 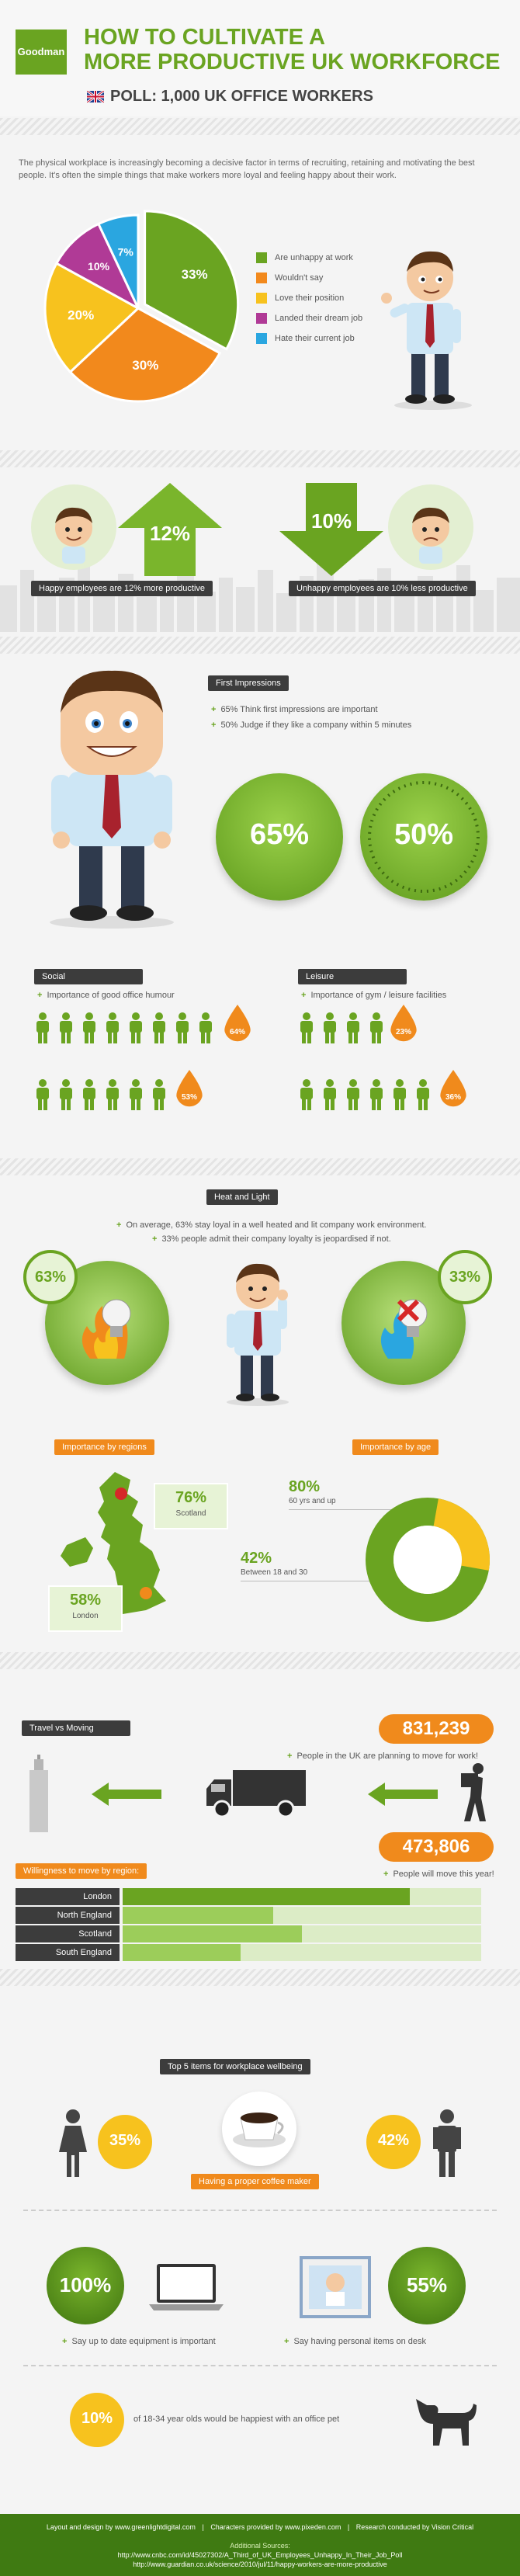 What do you see at coordinates (242, 1197) in the screenshot?
I see `heat-title: Heat and Light` at bounding box center [242, 1197].